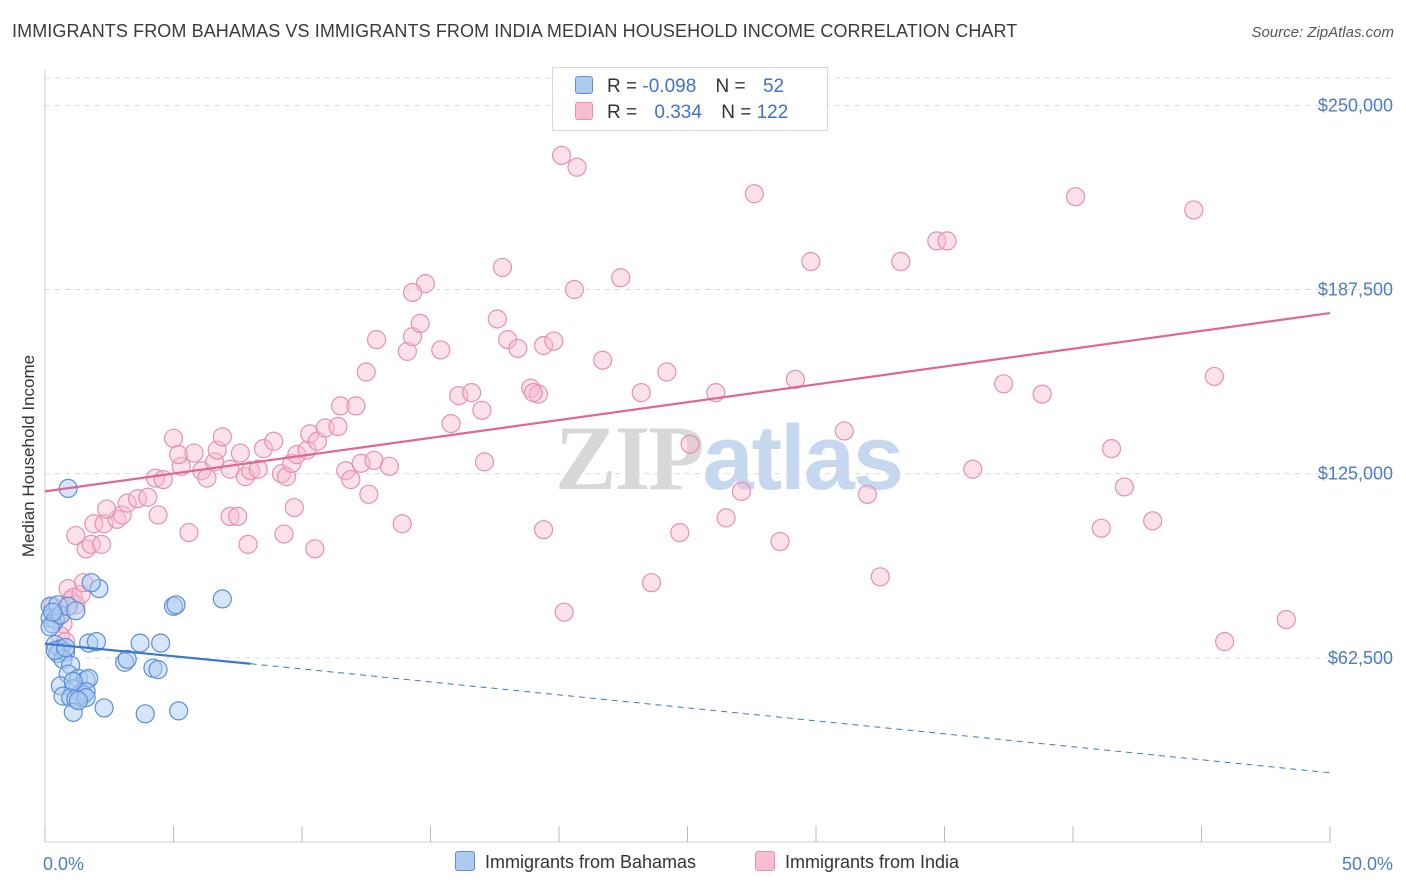 This screenshot has width=1406, height=892. I want to click on legend-item-bahamas: Immigrants from Bahamas, so click(575, 862).